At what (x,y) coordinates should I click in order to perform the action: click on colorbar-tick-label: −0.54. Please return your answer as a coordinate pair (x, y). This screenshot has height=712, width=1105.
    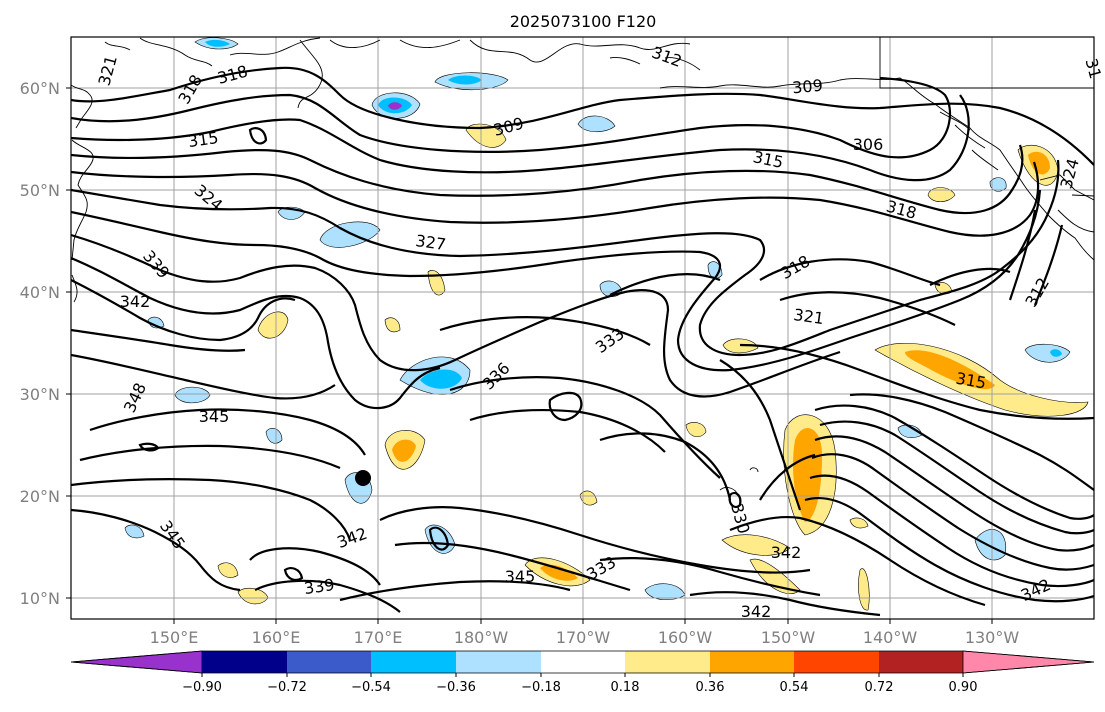
    Looking at the image, I should click on (371, 687).